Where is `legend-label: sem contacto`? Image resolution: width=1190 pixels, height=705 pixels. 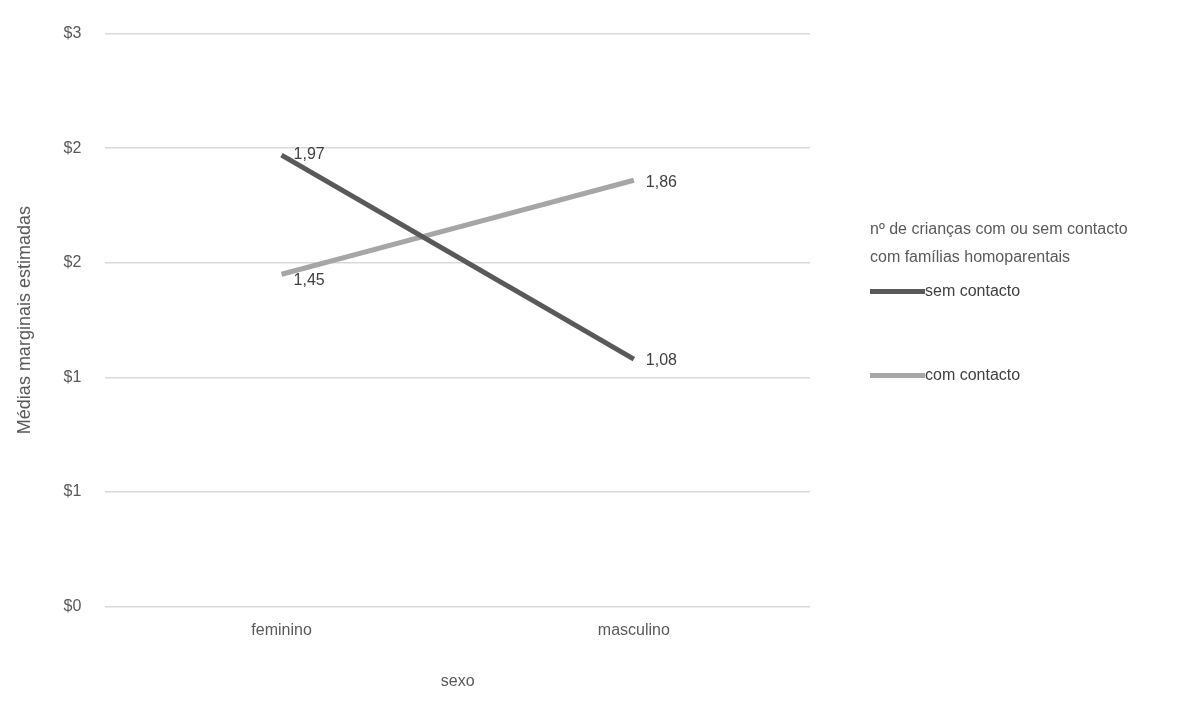
legend-label: sem contacto is located at coordinates (973, 291).